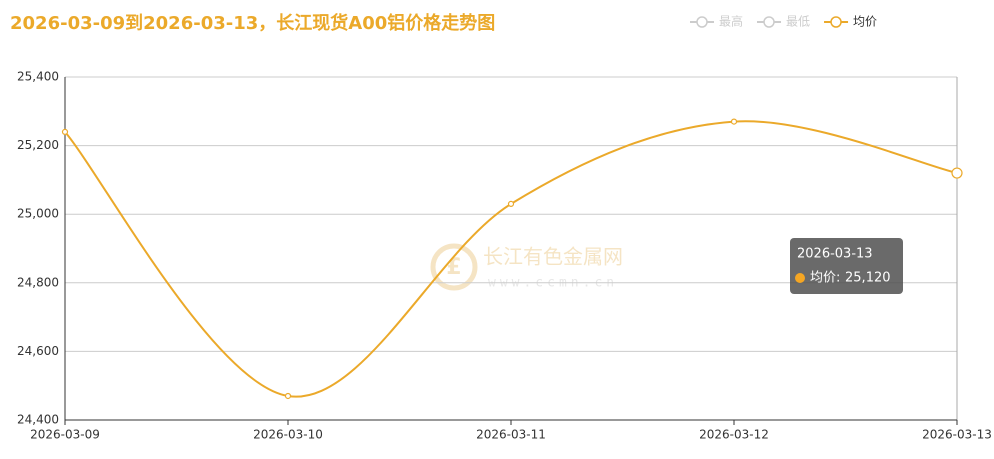  What do you see at coordinates (288, 435) in the screenshot?
I see `x-tick-label: 2026-03-10` at bounding box center [288, 435].